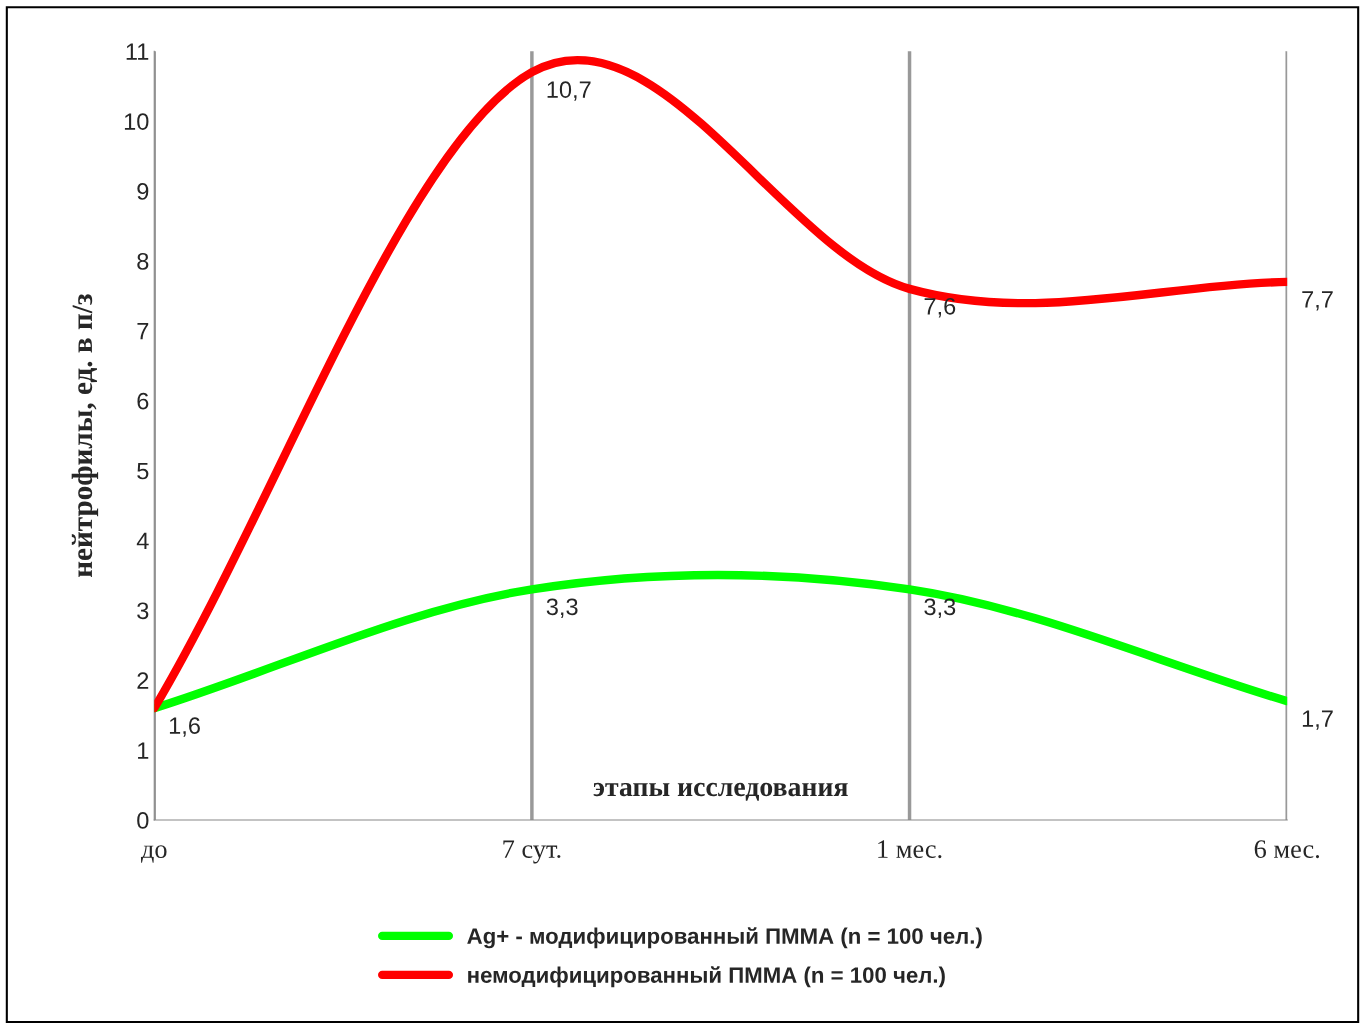  Describe the element at coordinates (143, 750) in the screenshot. I see `y-tick-label: 1` at that location.